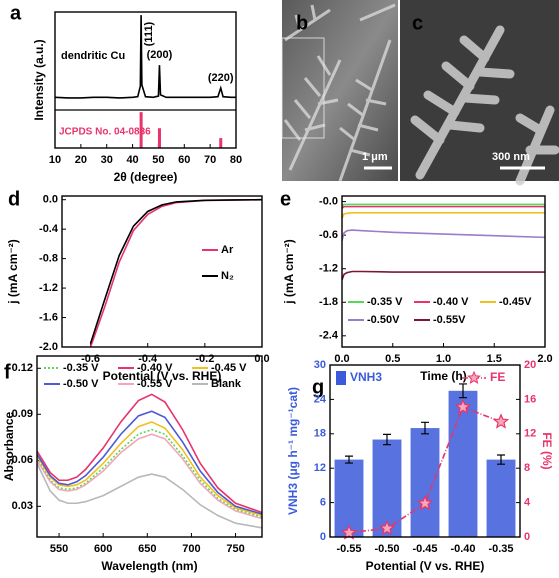 This screenshot has width=559, height=578. What do you see at coordinates (302, 23) in the screenshot?
I see `panel-label: b` at bounding box center [302, 23].